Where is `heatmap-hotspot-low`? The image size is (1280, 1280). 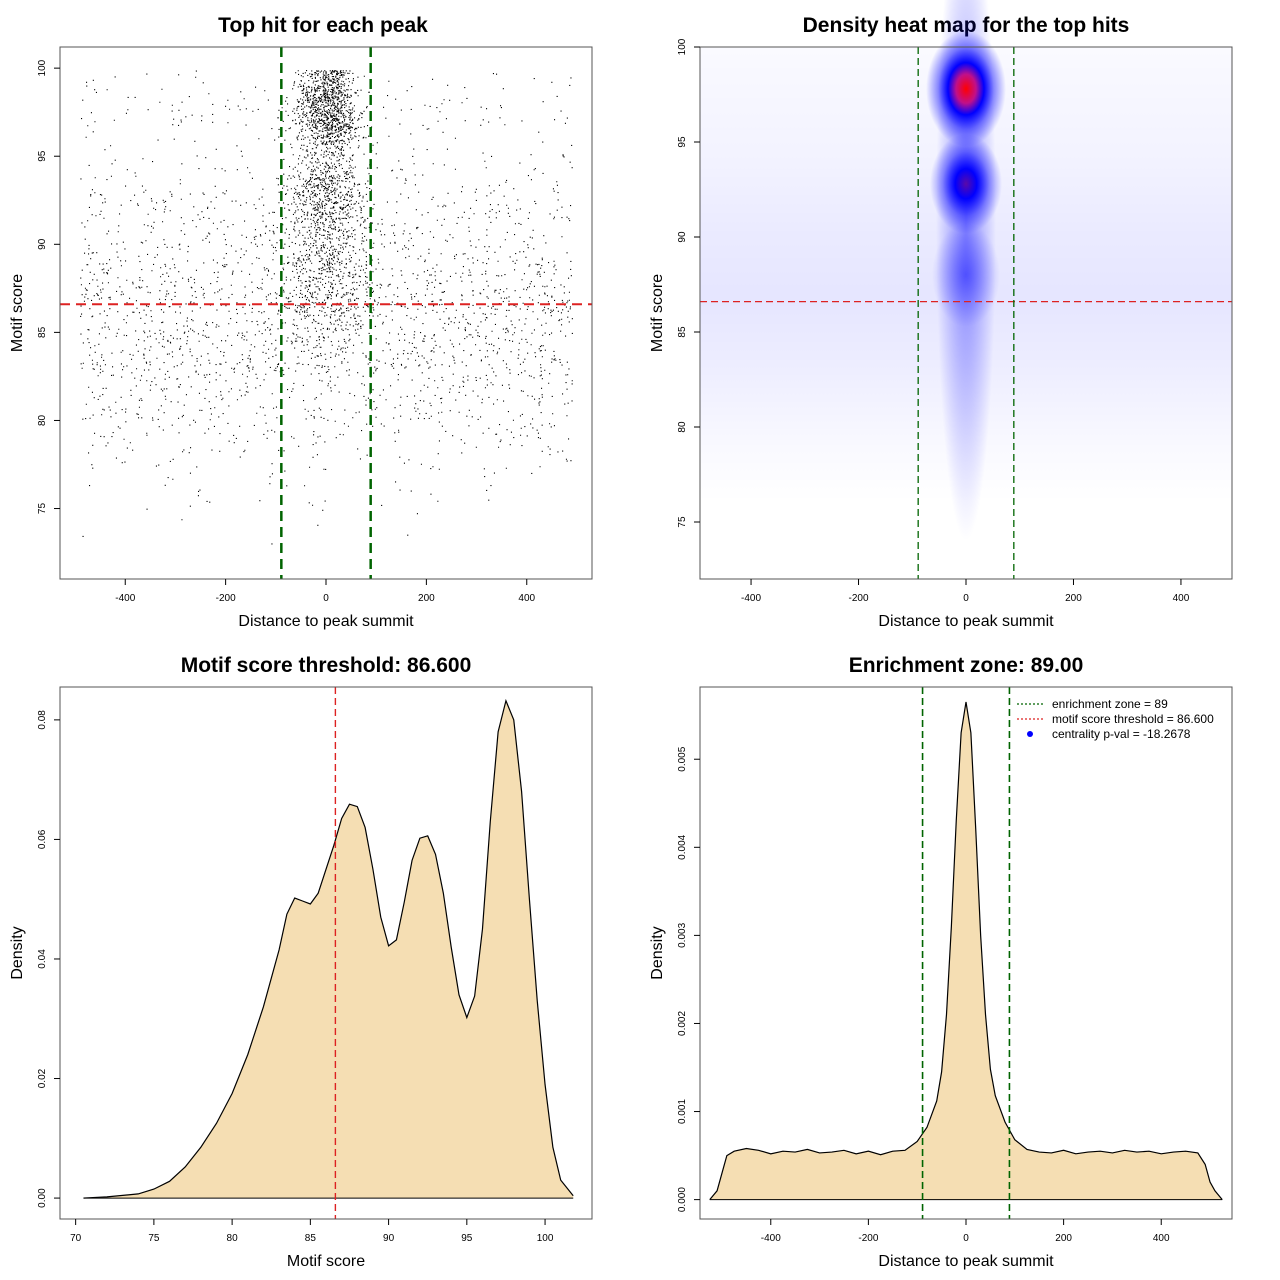
heatmap-hotspot-low is located at coordinates (966, 275).